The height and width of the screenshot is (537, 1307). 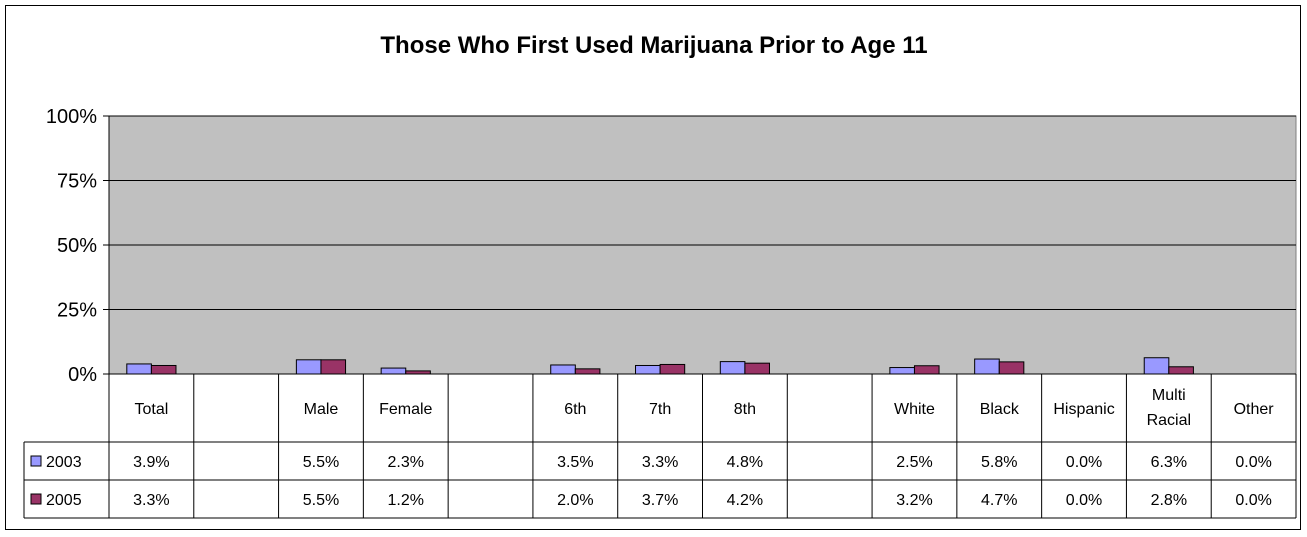 What do you see at coordinates (151, 409) in the screenshot?
I see `category-label: Total` at bounding box center [151, 409].